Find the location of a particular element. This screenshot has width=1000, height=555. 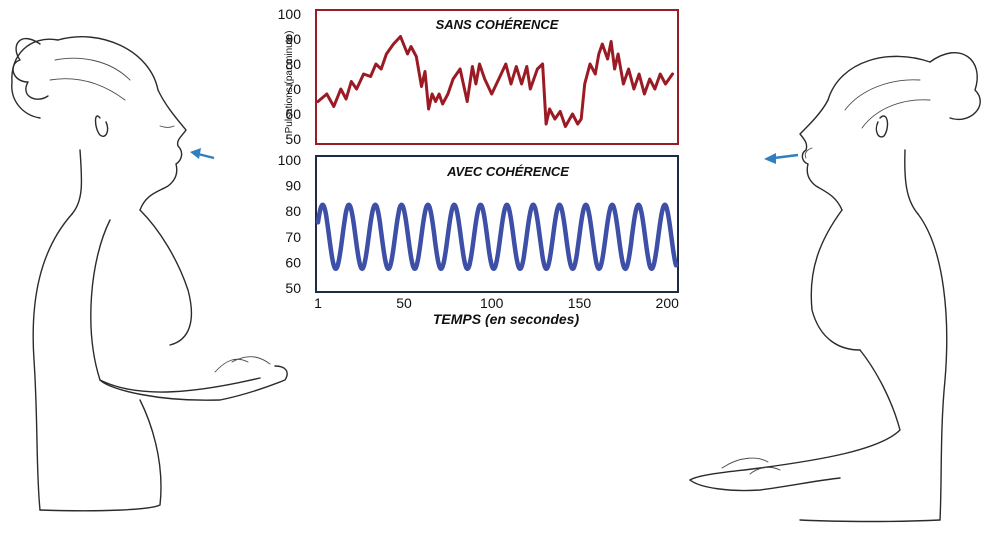

series-line-top is located at coordinates (495, 81).